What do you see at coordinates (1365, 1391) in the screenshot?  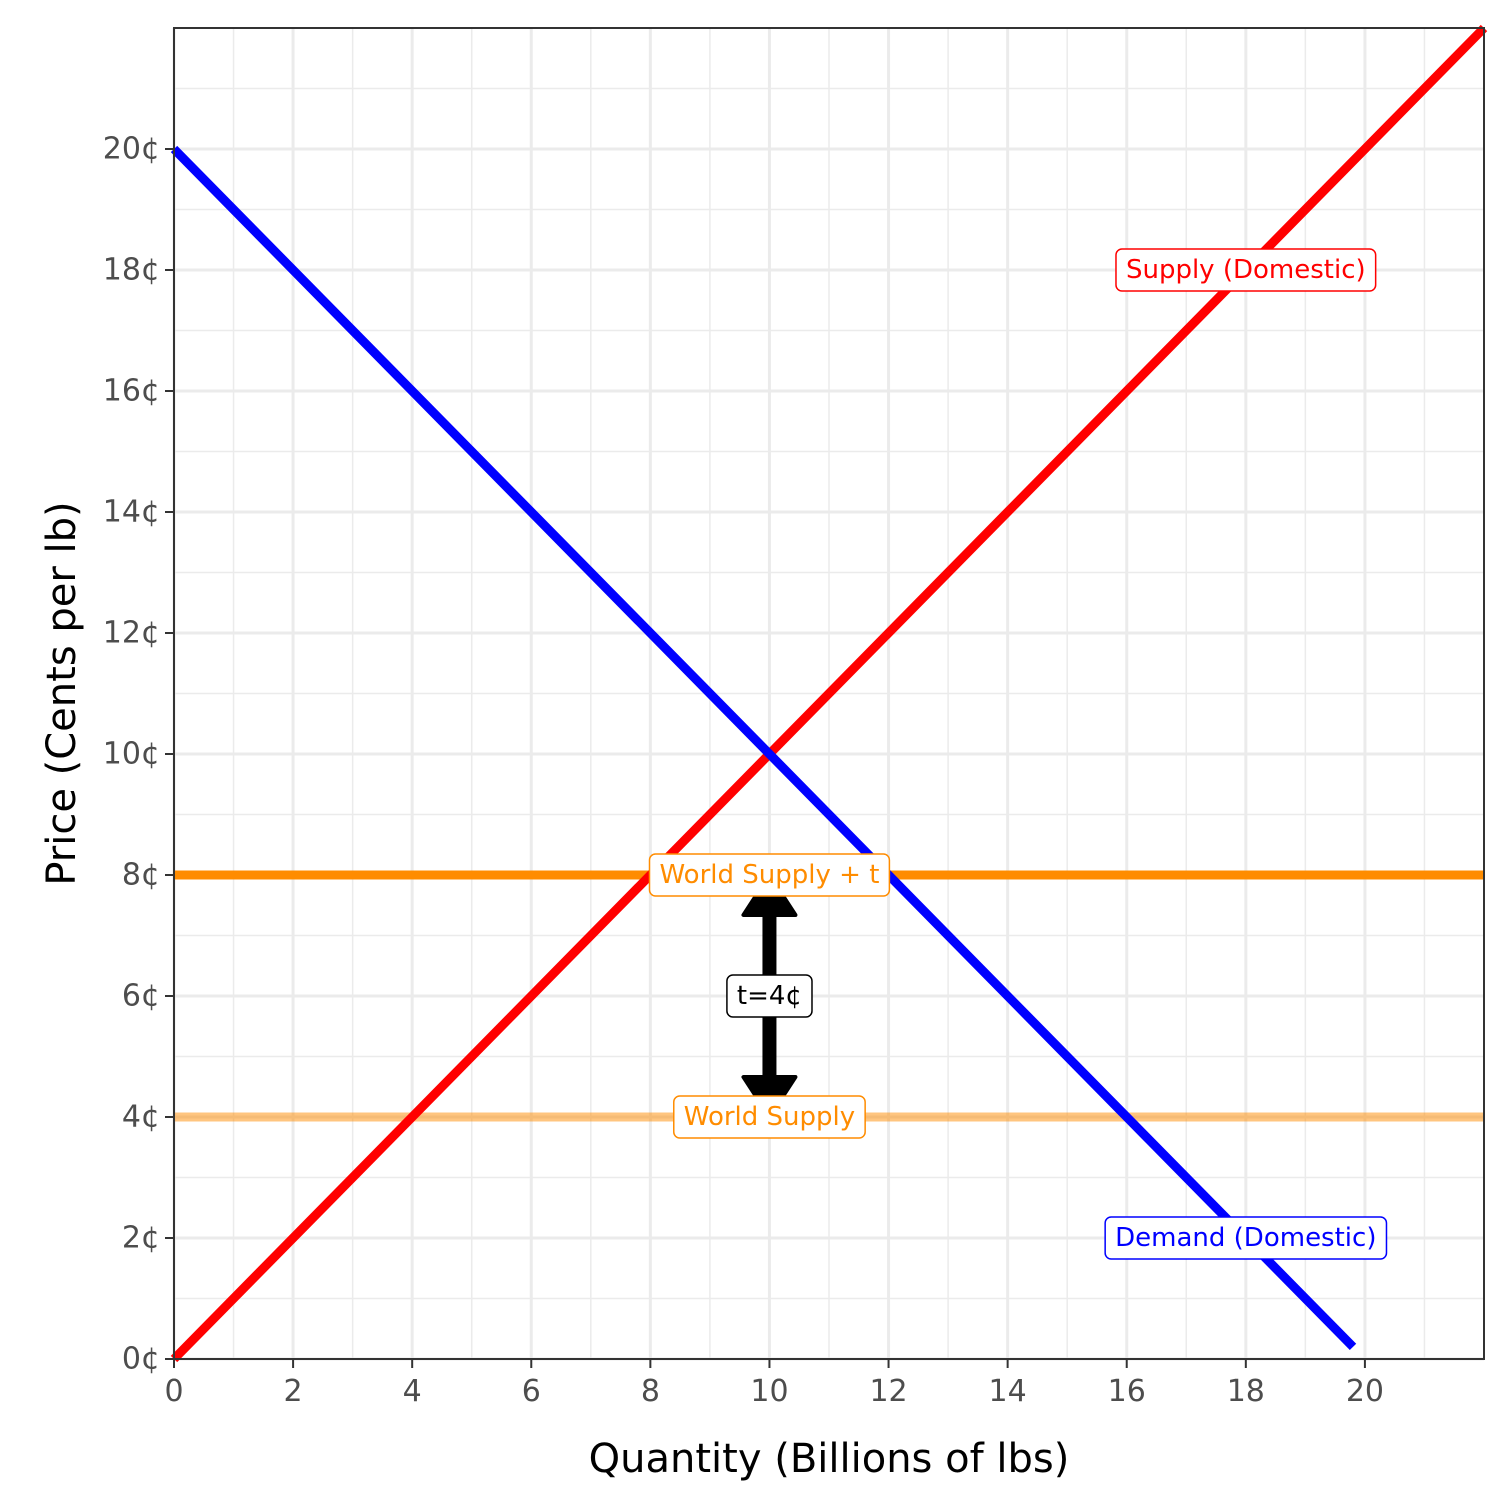 I see `x-tick-label: 20` at bounding box center [1365, 1391].